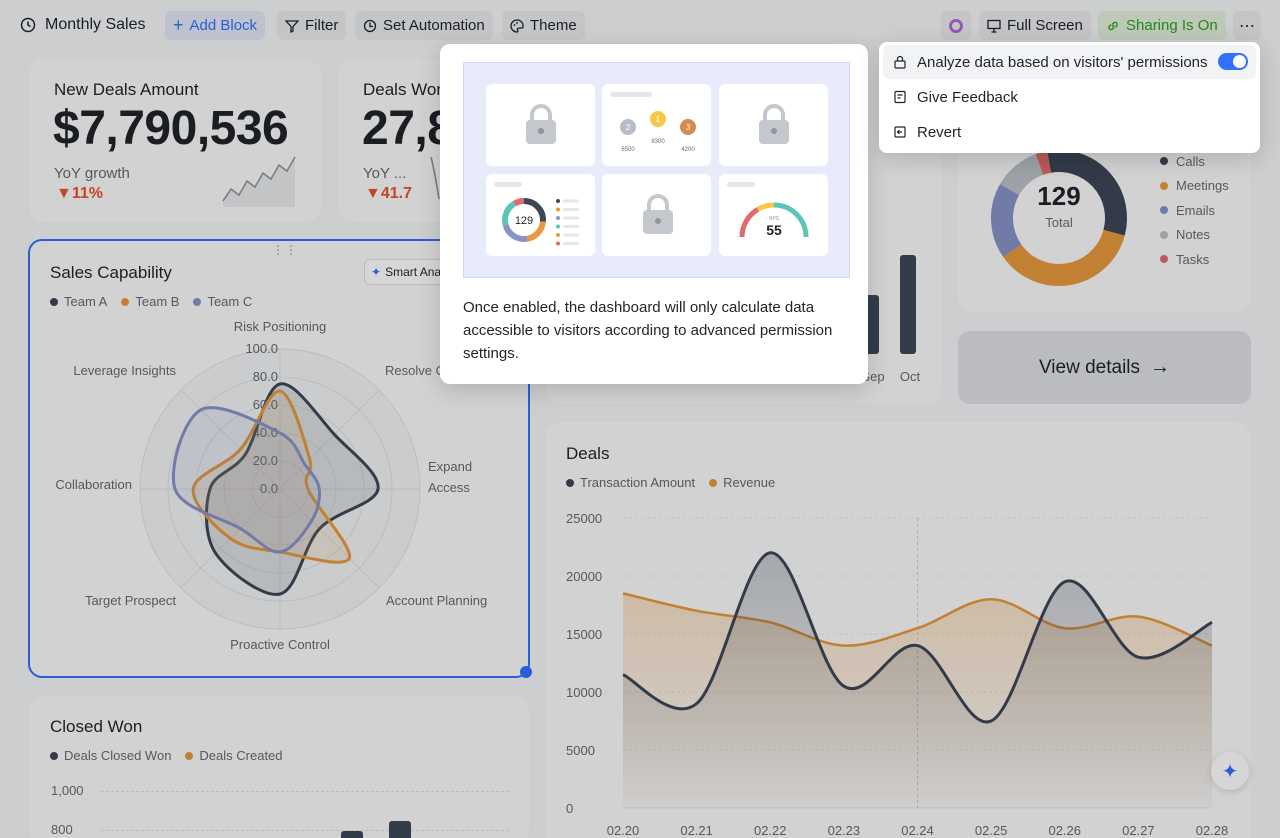  Describe the element at coordinates (62, 829) in the screenshot. I see `y-tick: 800` at that location.